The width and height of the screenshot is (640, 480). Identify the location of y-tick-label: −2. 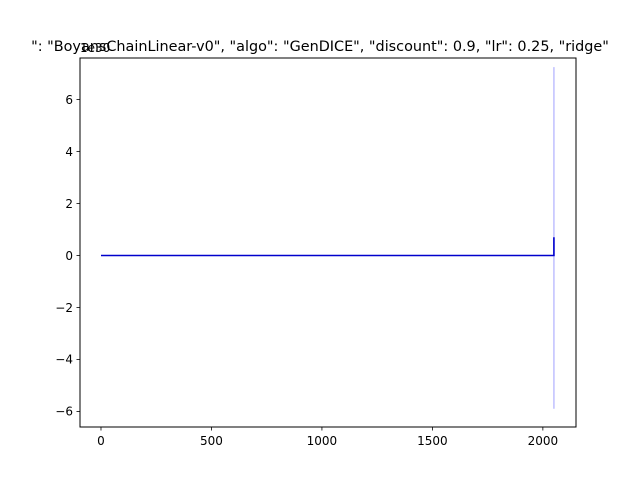
(64, 308).